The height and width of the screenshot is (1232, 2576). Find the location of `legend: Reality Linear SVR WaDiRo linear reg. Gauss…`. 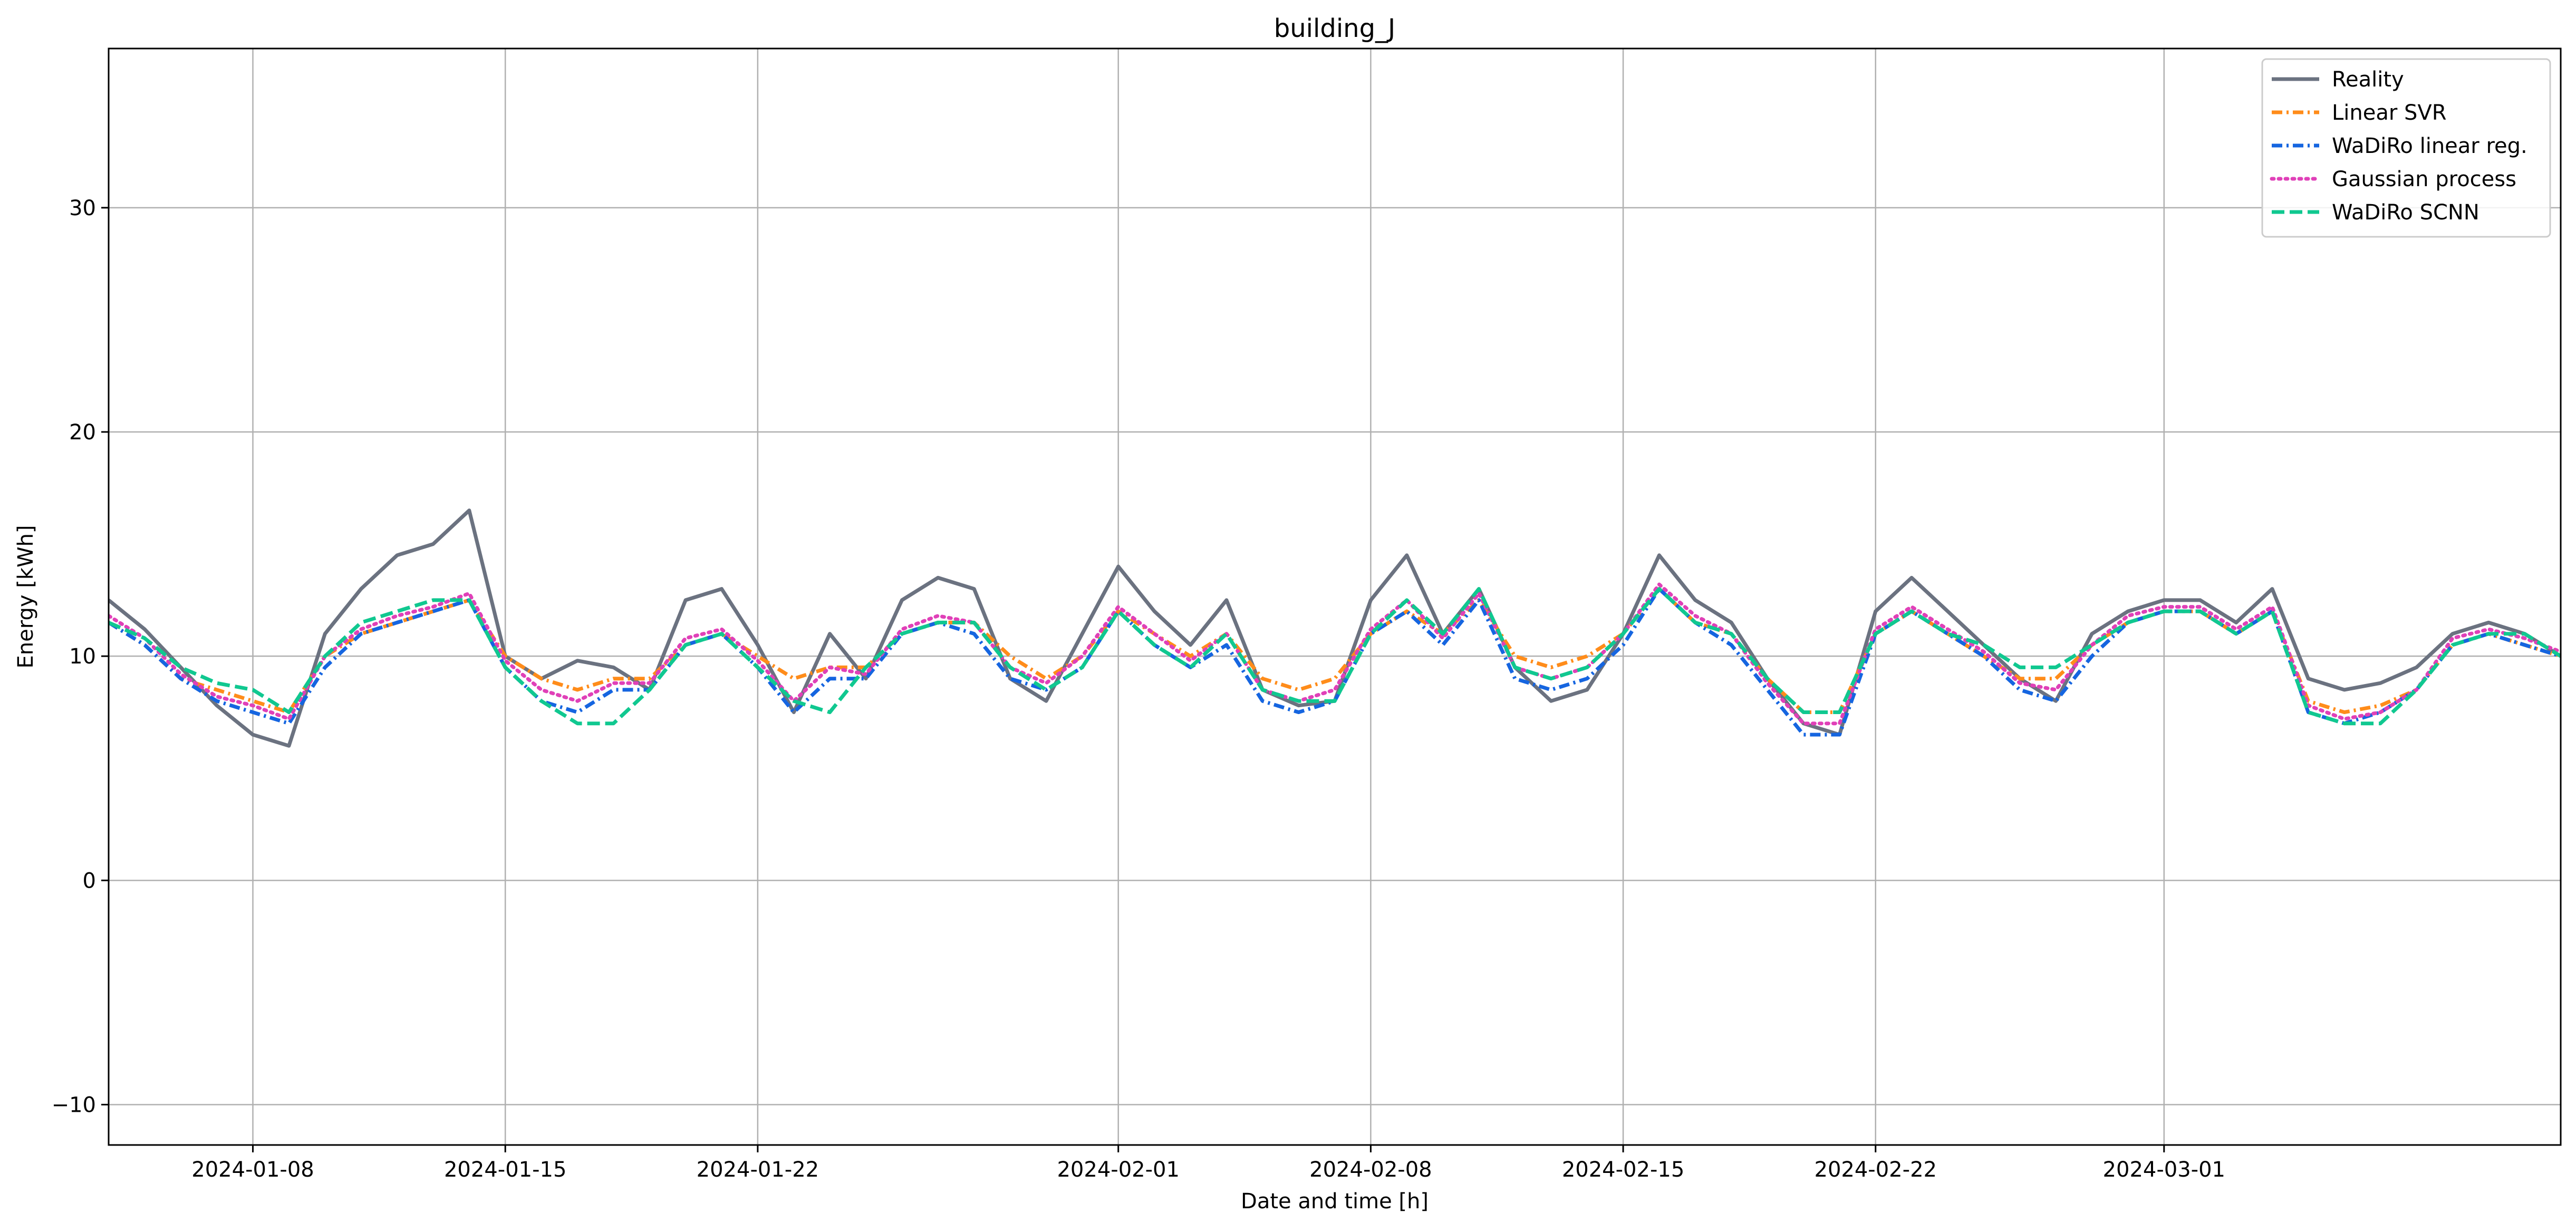

legend: Reality Linear SVR WaDiRo linear reg. Gauss… is located at coordinates (2406, 148).